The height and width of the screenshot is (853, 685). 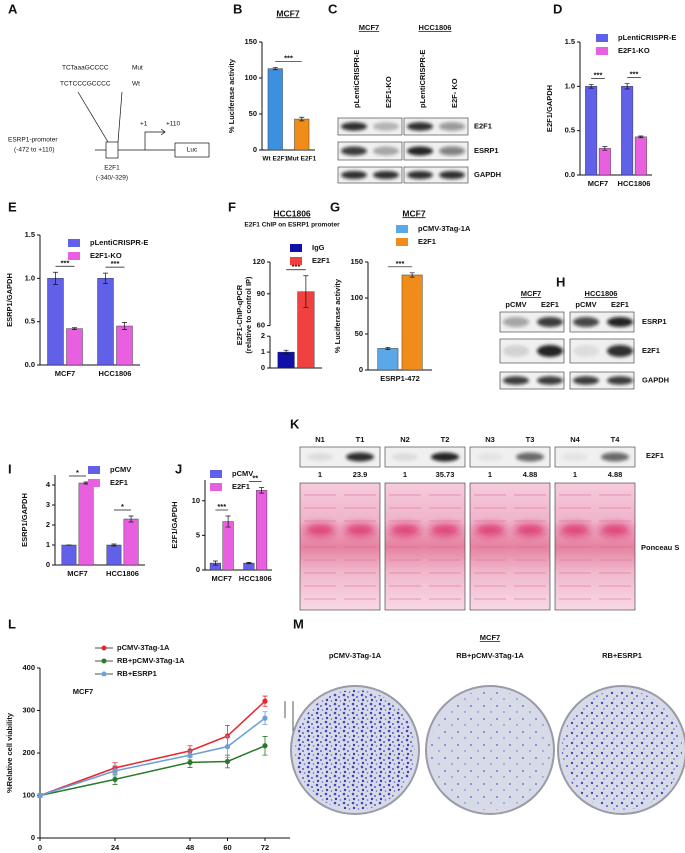 What do you see at coordinates (413, 213) in the screenshot?
I see `chart-title: MCF7` at bounding box center [413, 213].